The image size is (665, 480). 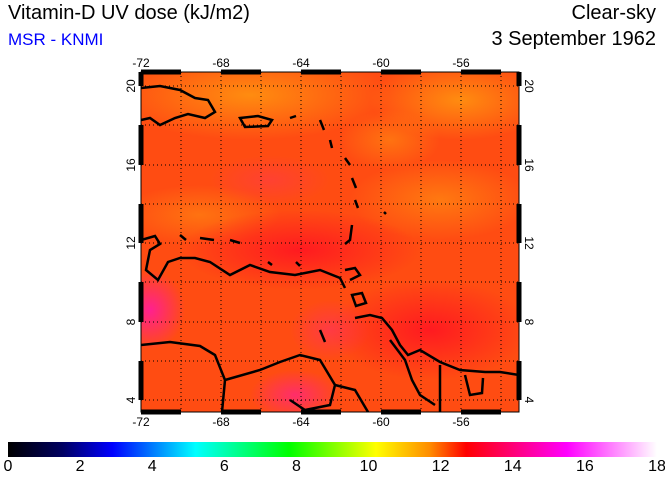 What do you see at coordinates (129, 13) in the screenshot?
I see `map-title: Vitamin-D UV dose (kJ/m2)` at bounding box center [129, 13].